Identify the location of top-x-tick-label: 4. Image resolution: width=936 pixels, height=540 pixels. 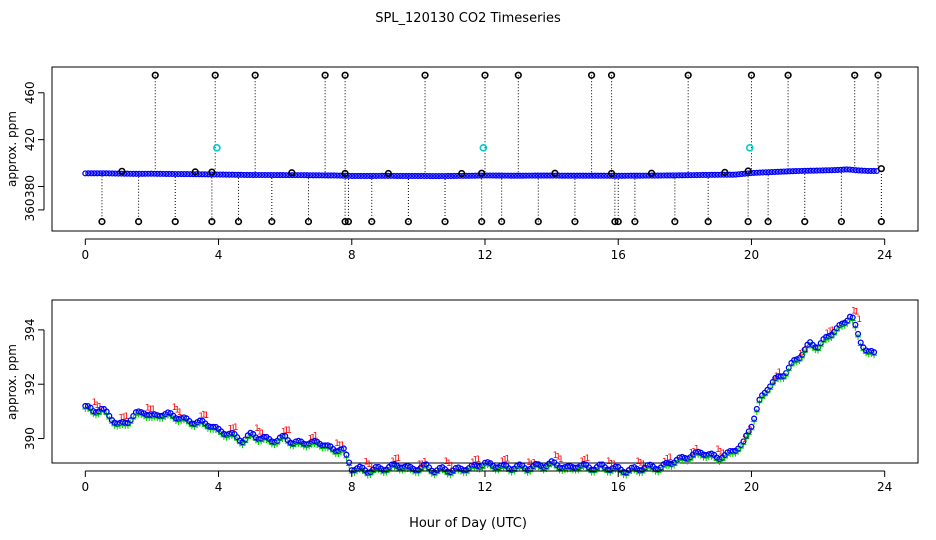
(219, 255).